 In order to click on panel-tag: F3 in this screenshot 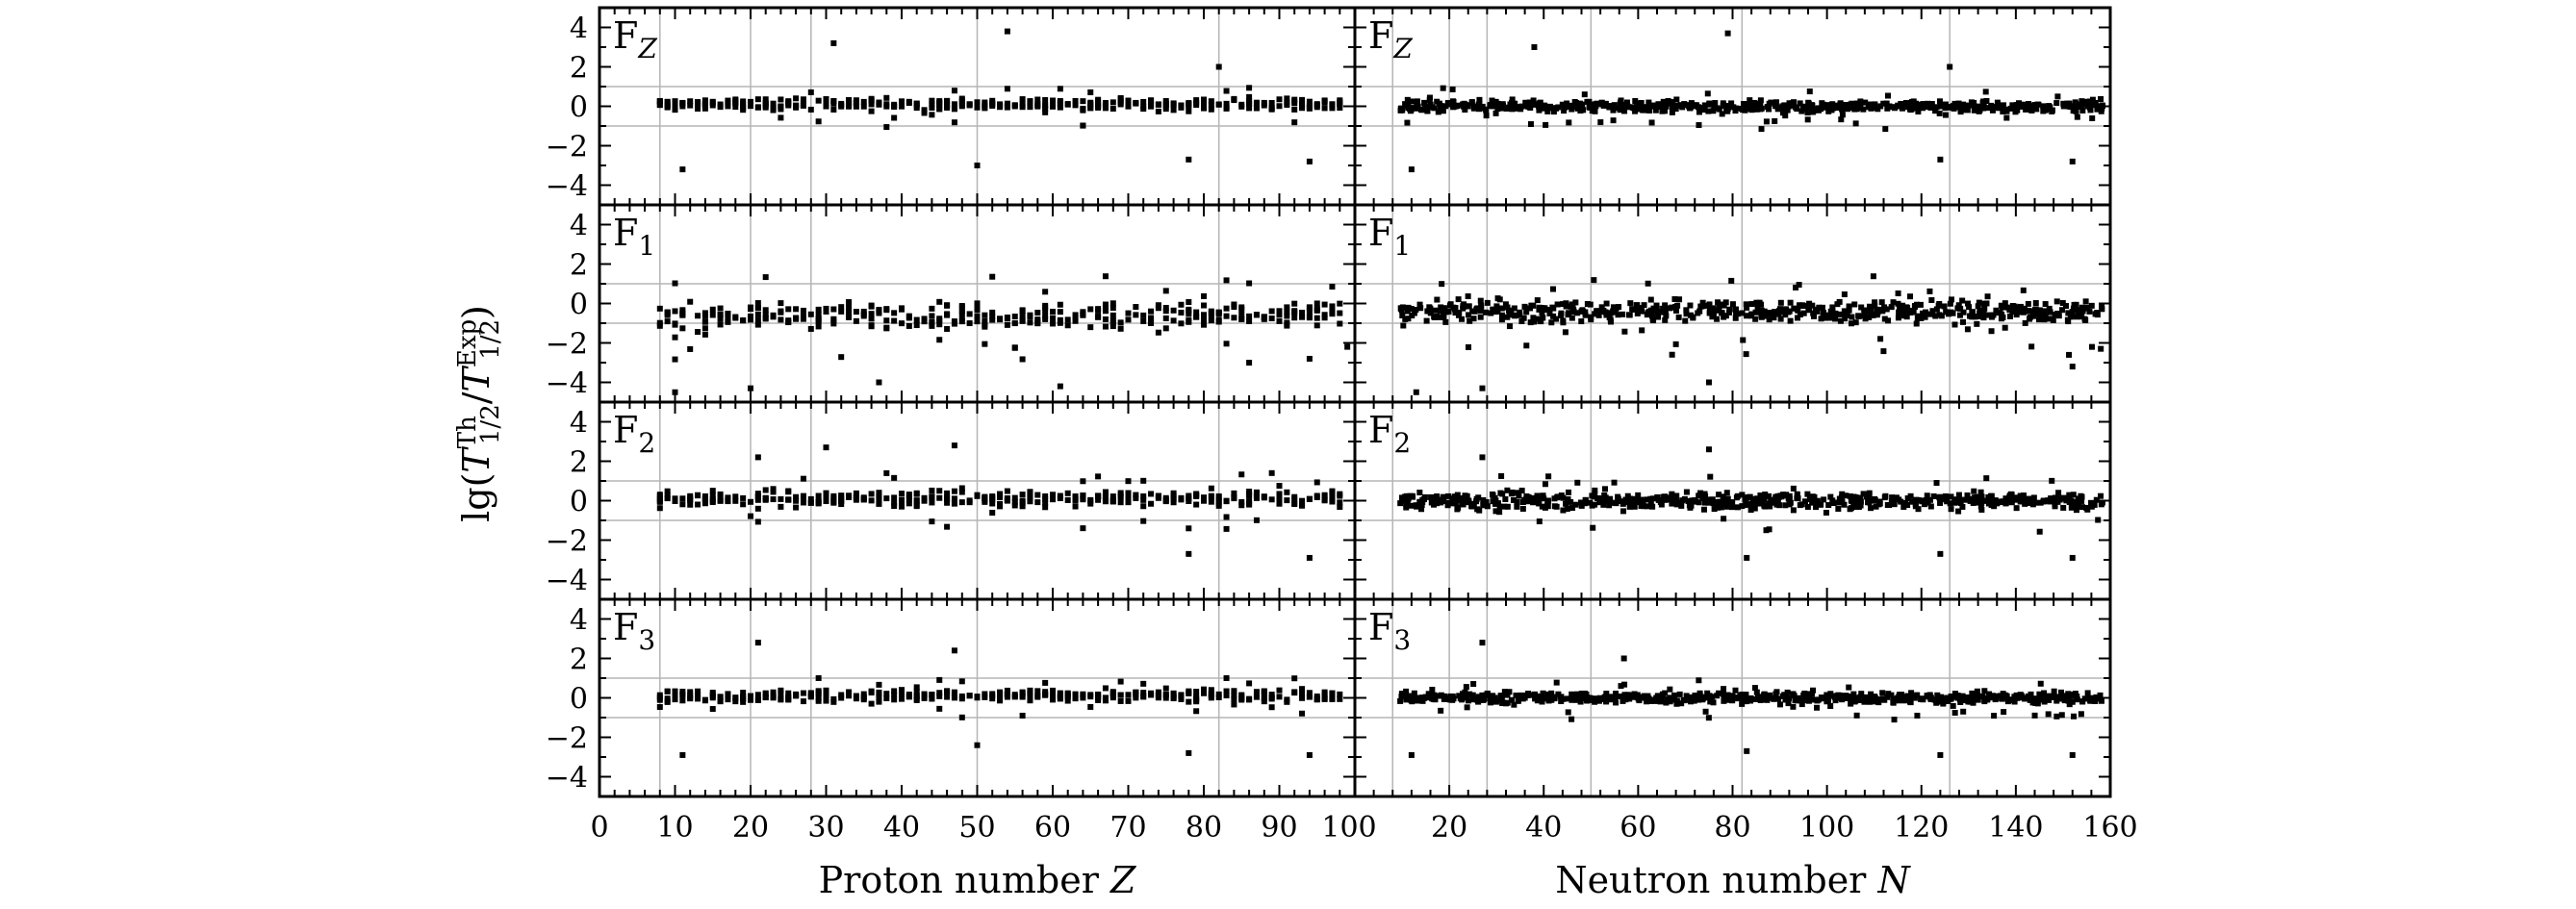, I will do `click(634, 631)`.